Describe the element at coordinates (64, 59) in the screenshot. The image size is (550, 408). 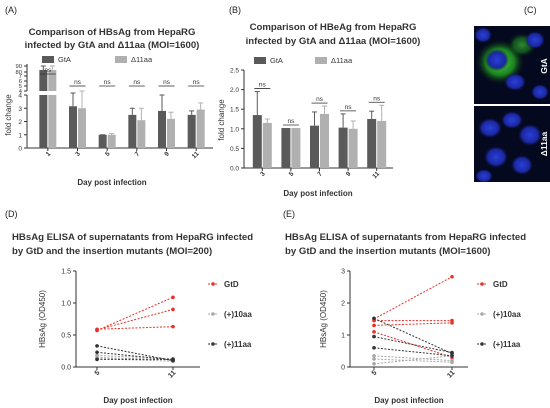
I see `legend-label-gta: GtA` at that location.